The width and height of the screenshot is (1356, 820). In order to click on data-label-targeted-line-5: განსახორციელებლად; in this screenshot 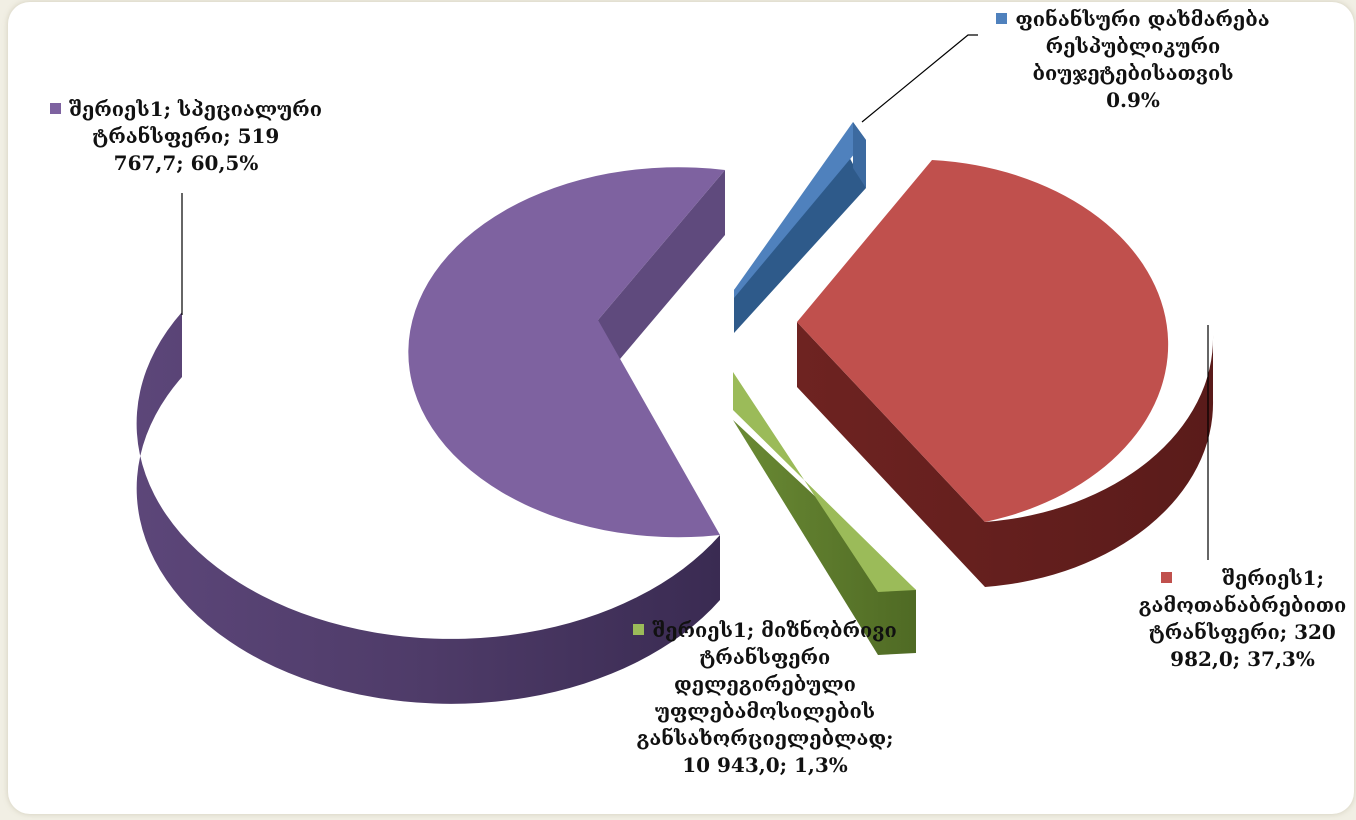, I will do `click(765, 738)`.